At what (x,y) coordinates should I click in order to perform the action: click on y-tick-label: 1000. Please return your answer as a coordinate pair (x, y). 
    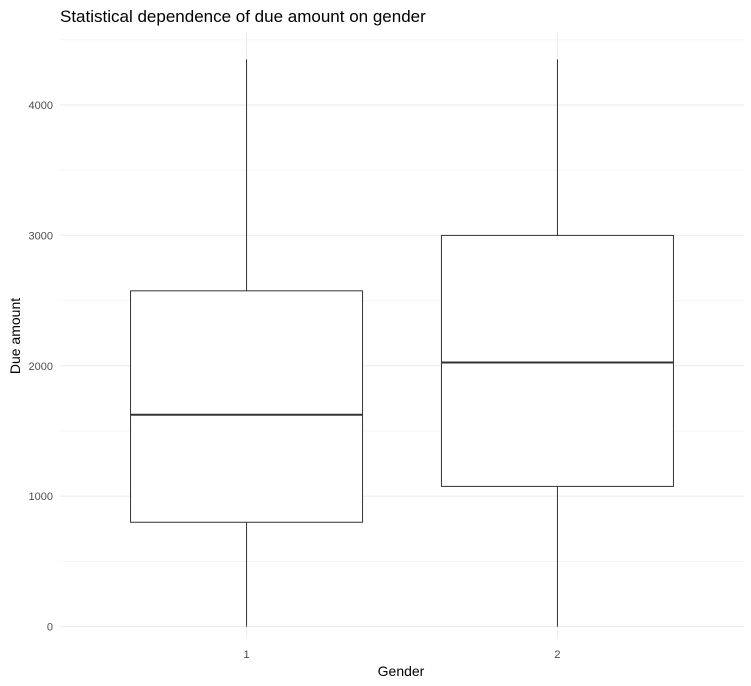
    Looking at the image, I should click on (41, 497).